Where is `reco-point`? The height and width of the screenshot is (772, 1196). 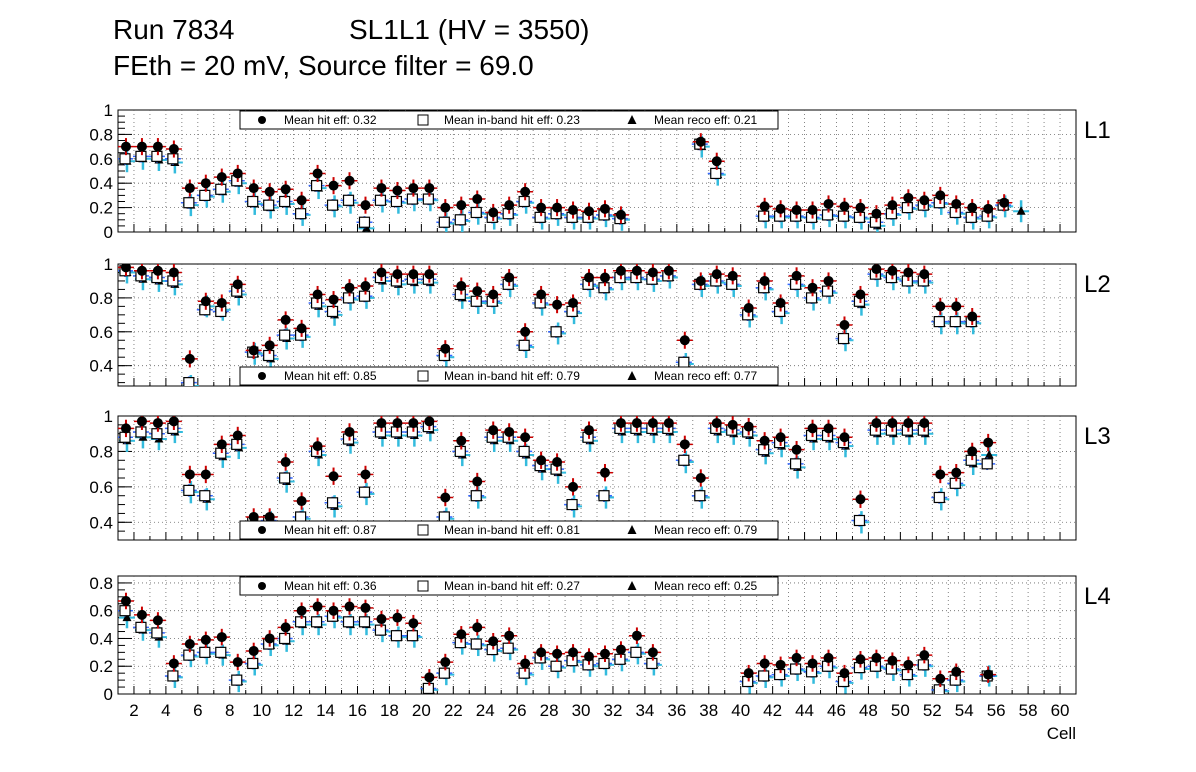 reco-point is located at coordinates (1021, 210).